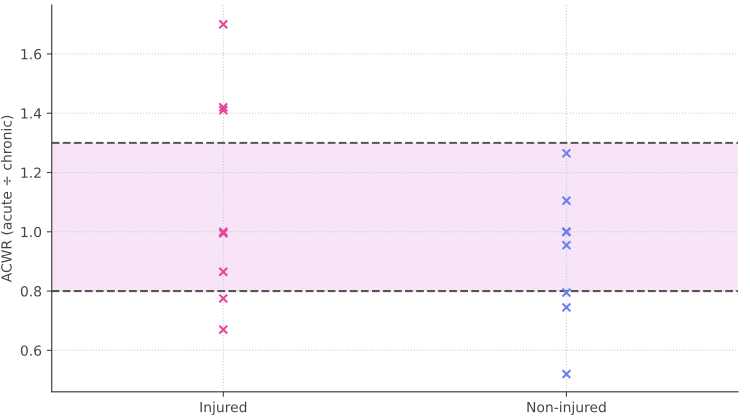 The image size is (750, 420). I want to click on y-tick-label: 1.2, so click(31, 172).